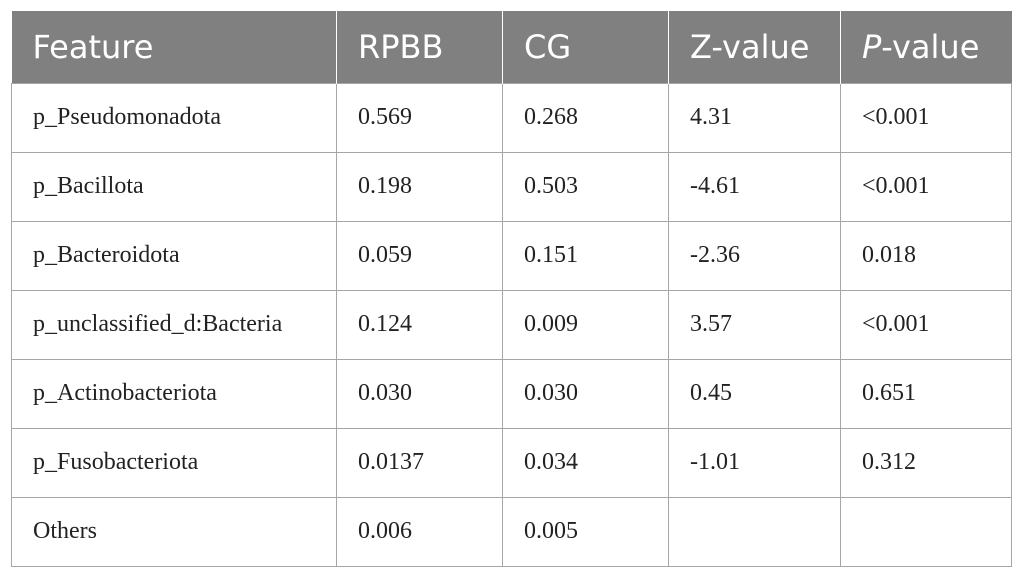  Describe the element at coordinates (585, 531) in the screenshot. I see `cell-cg: 0.005` at that location.